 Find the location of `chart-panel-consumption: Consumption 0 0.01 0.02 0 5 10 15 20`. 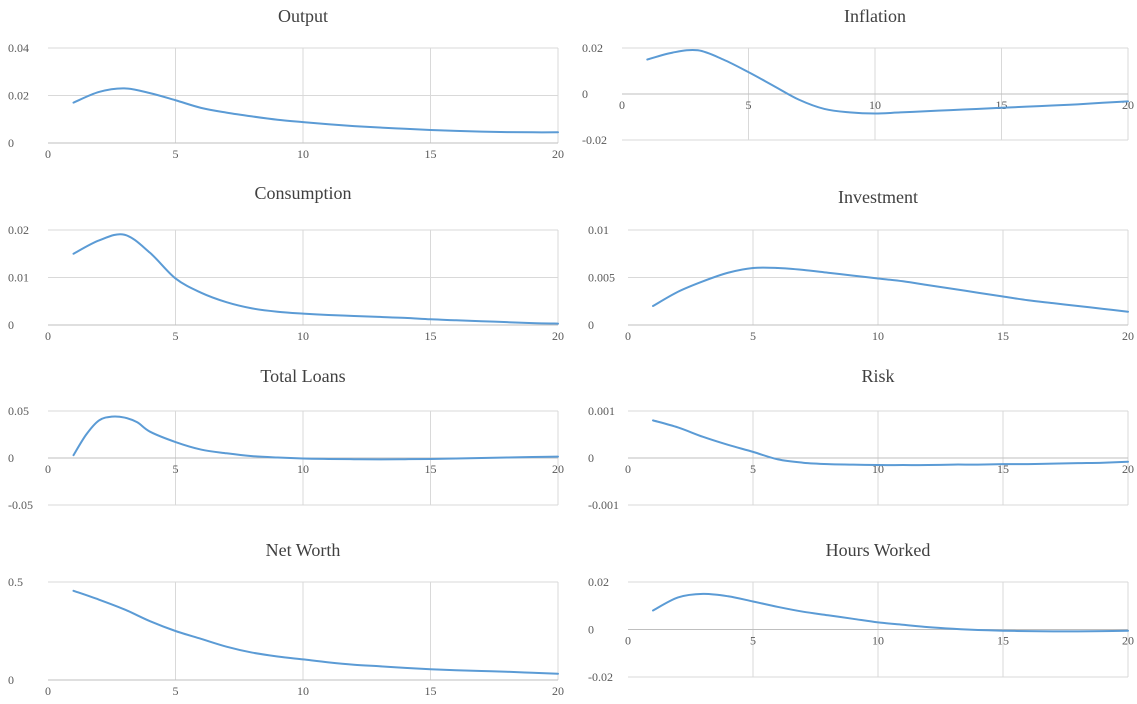

chart-panel-consumption: Consumption 0 0.01 0.02 0 5 10 15 20 is located at coordinates (286, 263).